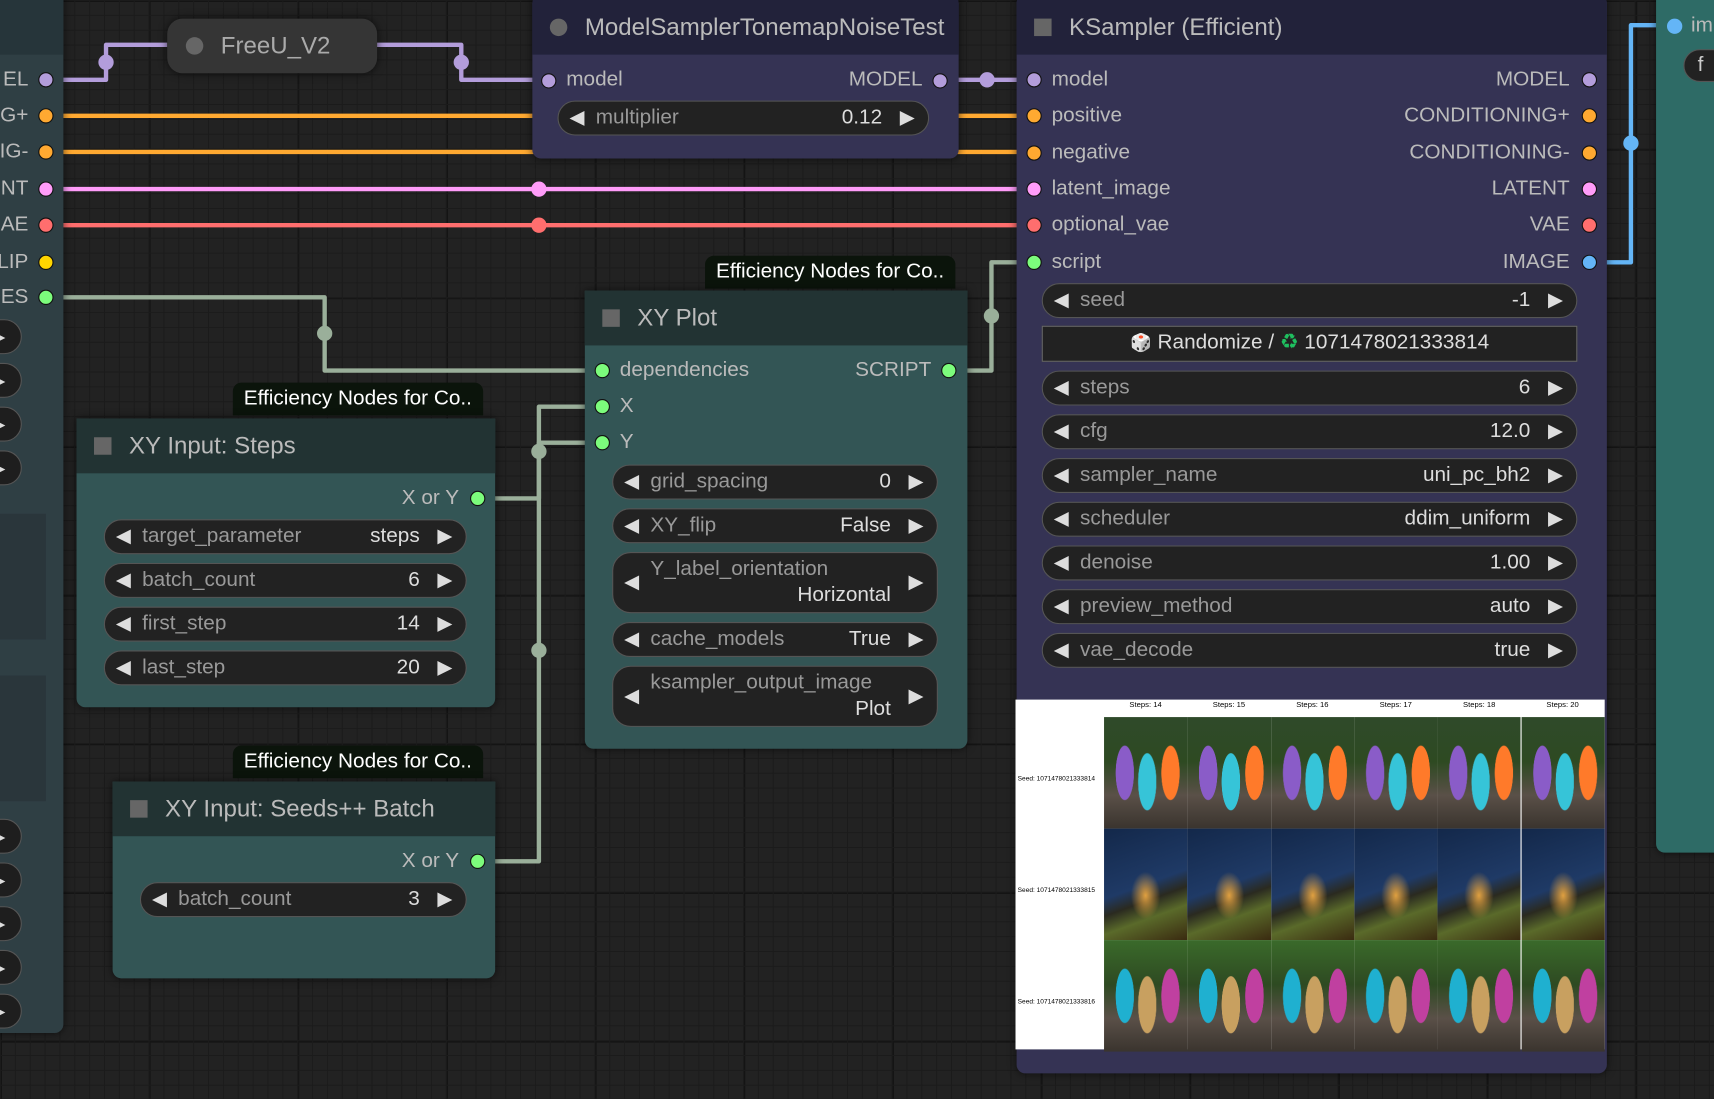 The image size is (1714, 1099). I want to click on grid-spacing-widget: ◀ grid_spacing 0 ▶, so click(775, 482).